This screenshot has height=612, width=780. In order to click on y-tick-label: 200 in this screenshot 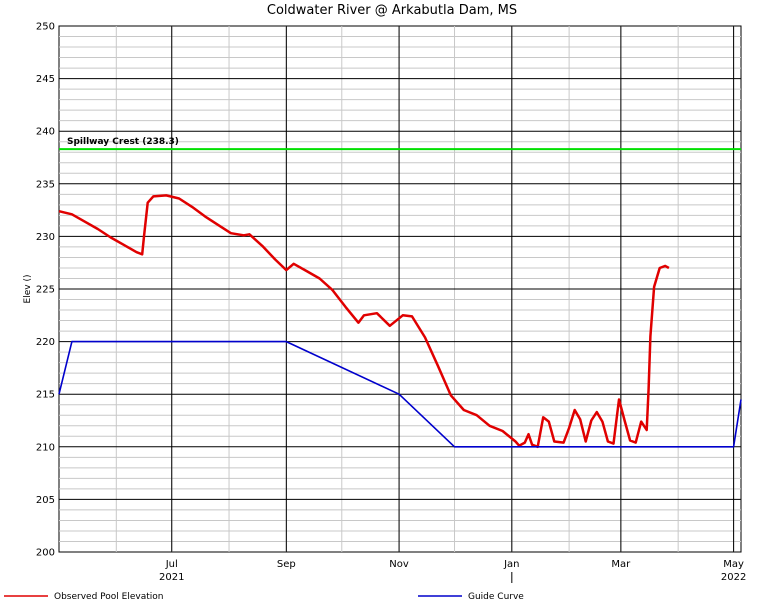, I will do `click(45, 553)`.